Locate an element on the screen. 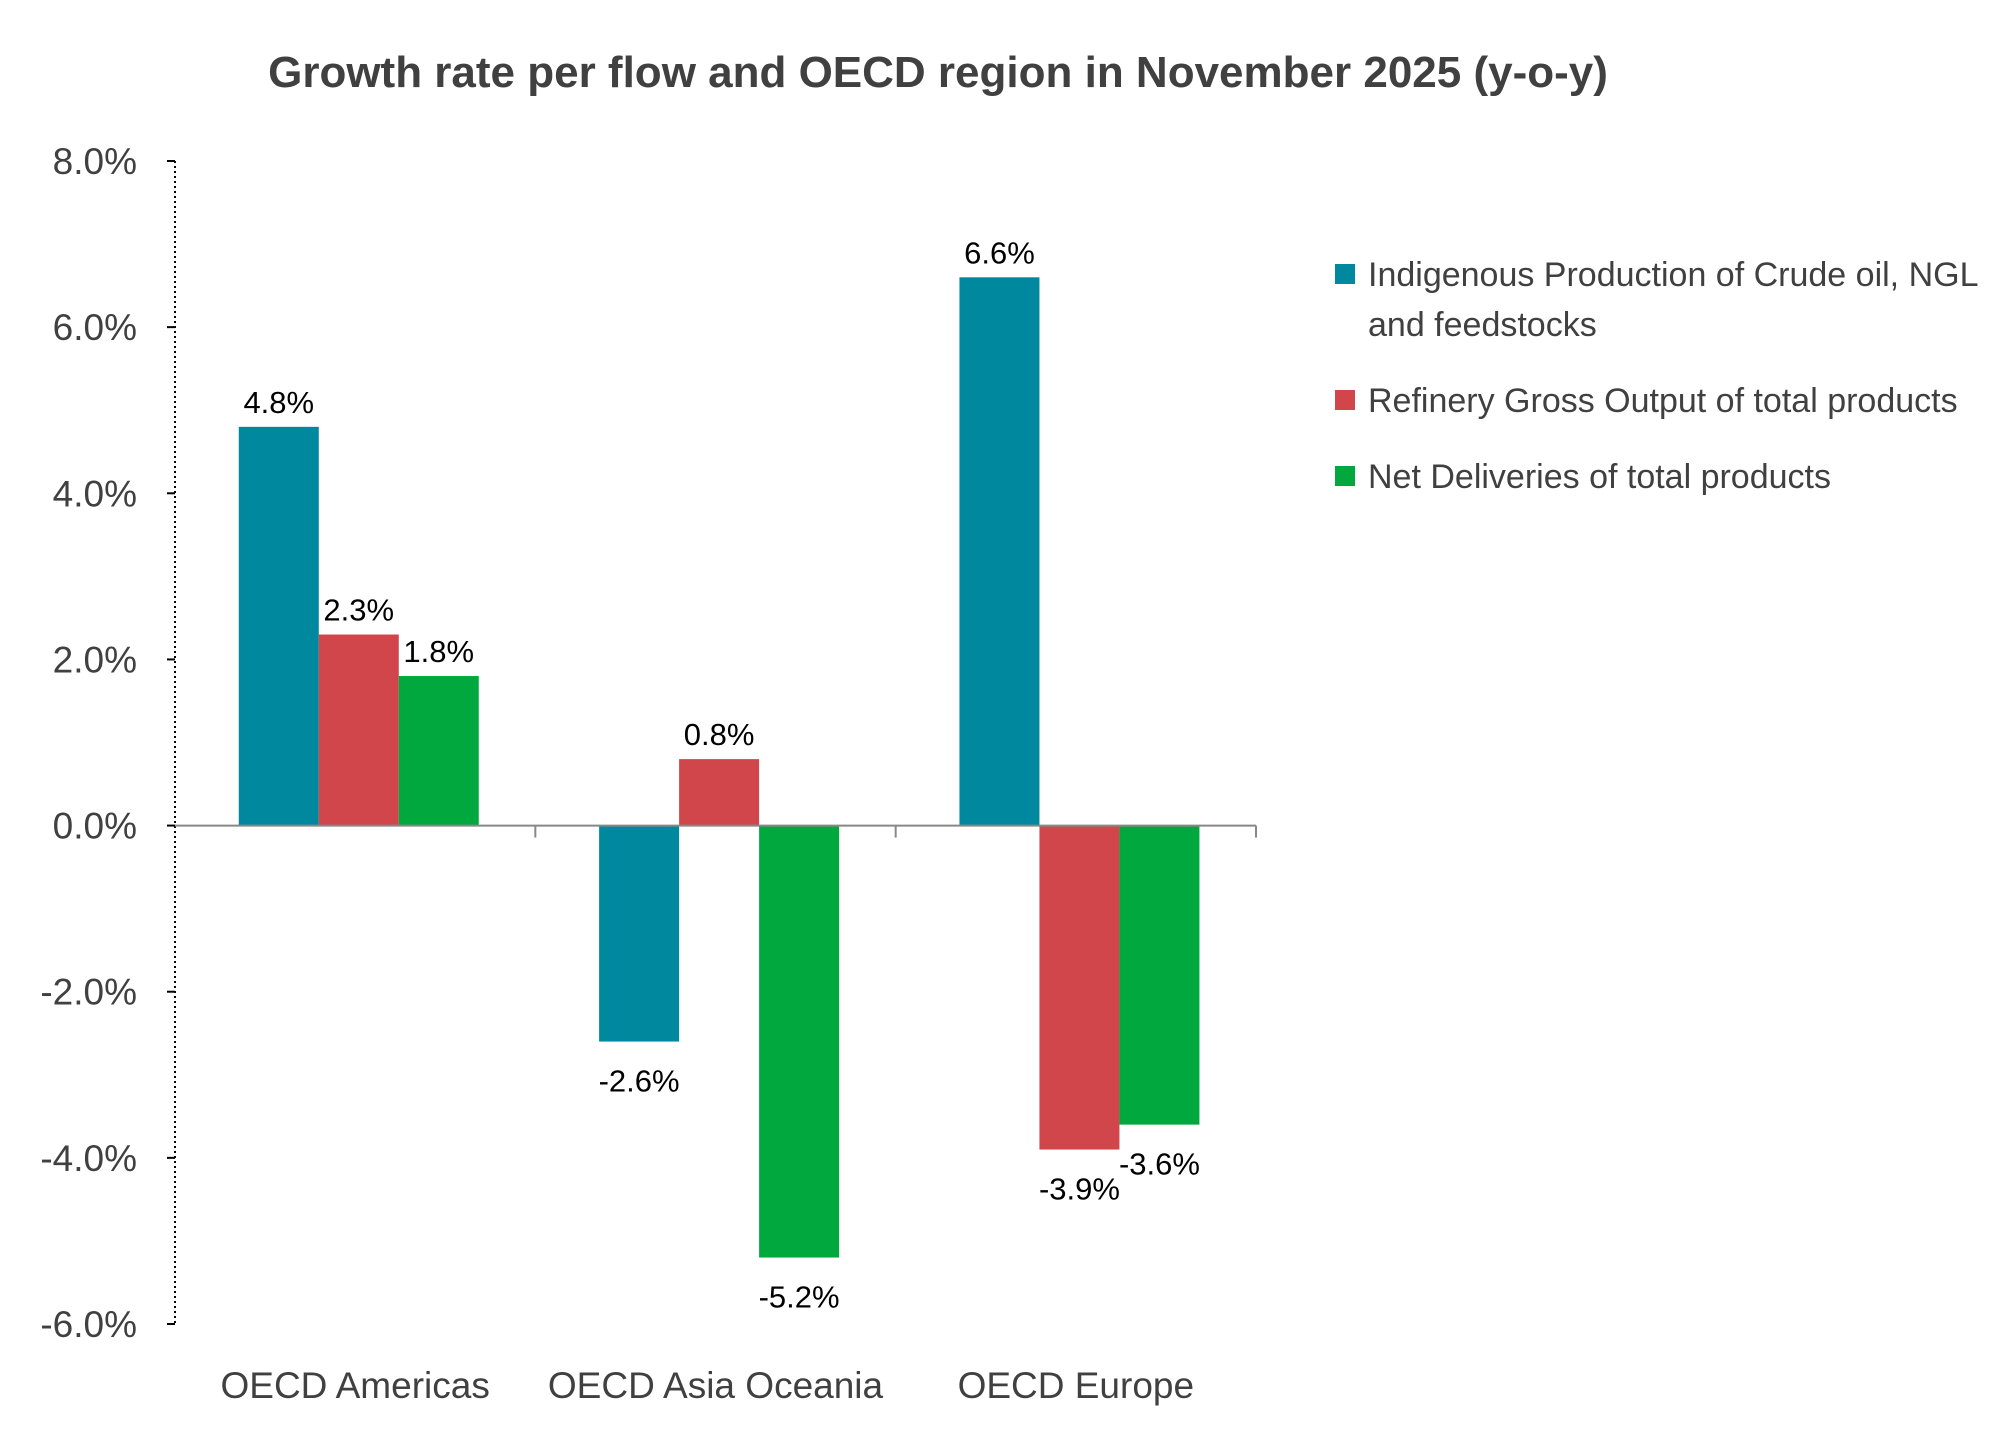  data-label: 1.8% is located at coordinates (438, 651).